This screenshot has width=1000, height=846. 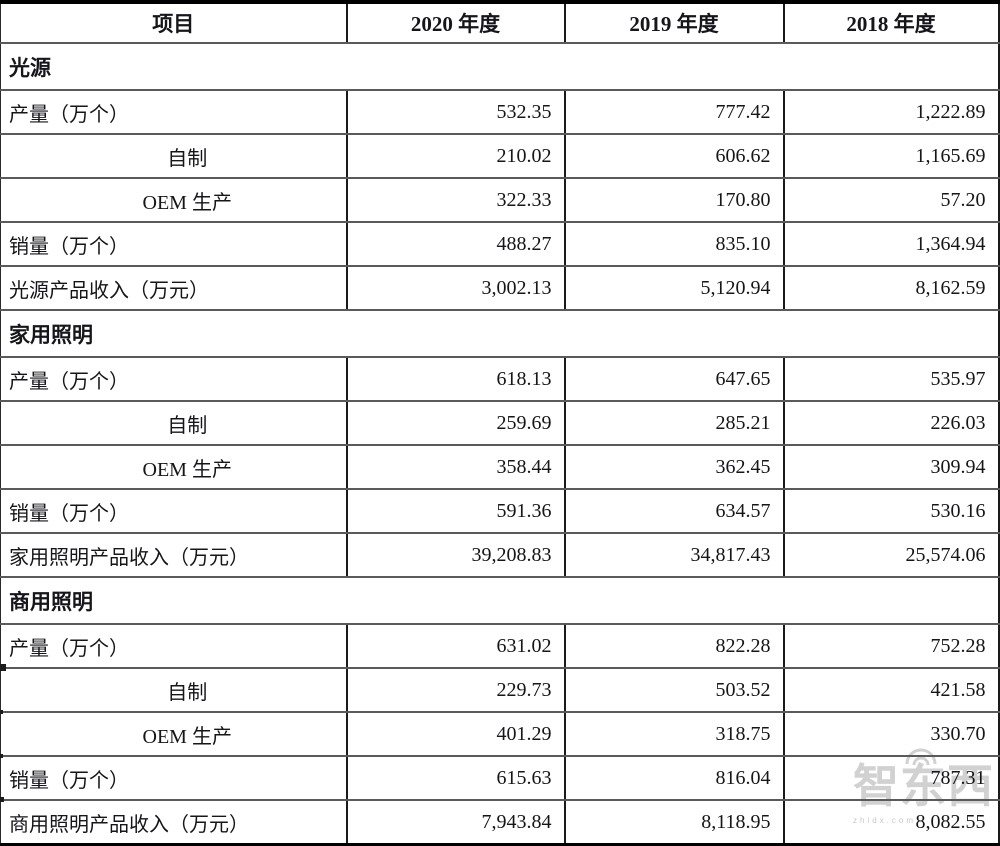 I want to click on cell-value: 606.62, so click(x=674, y=156).